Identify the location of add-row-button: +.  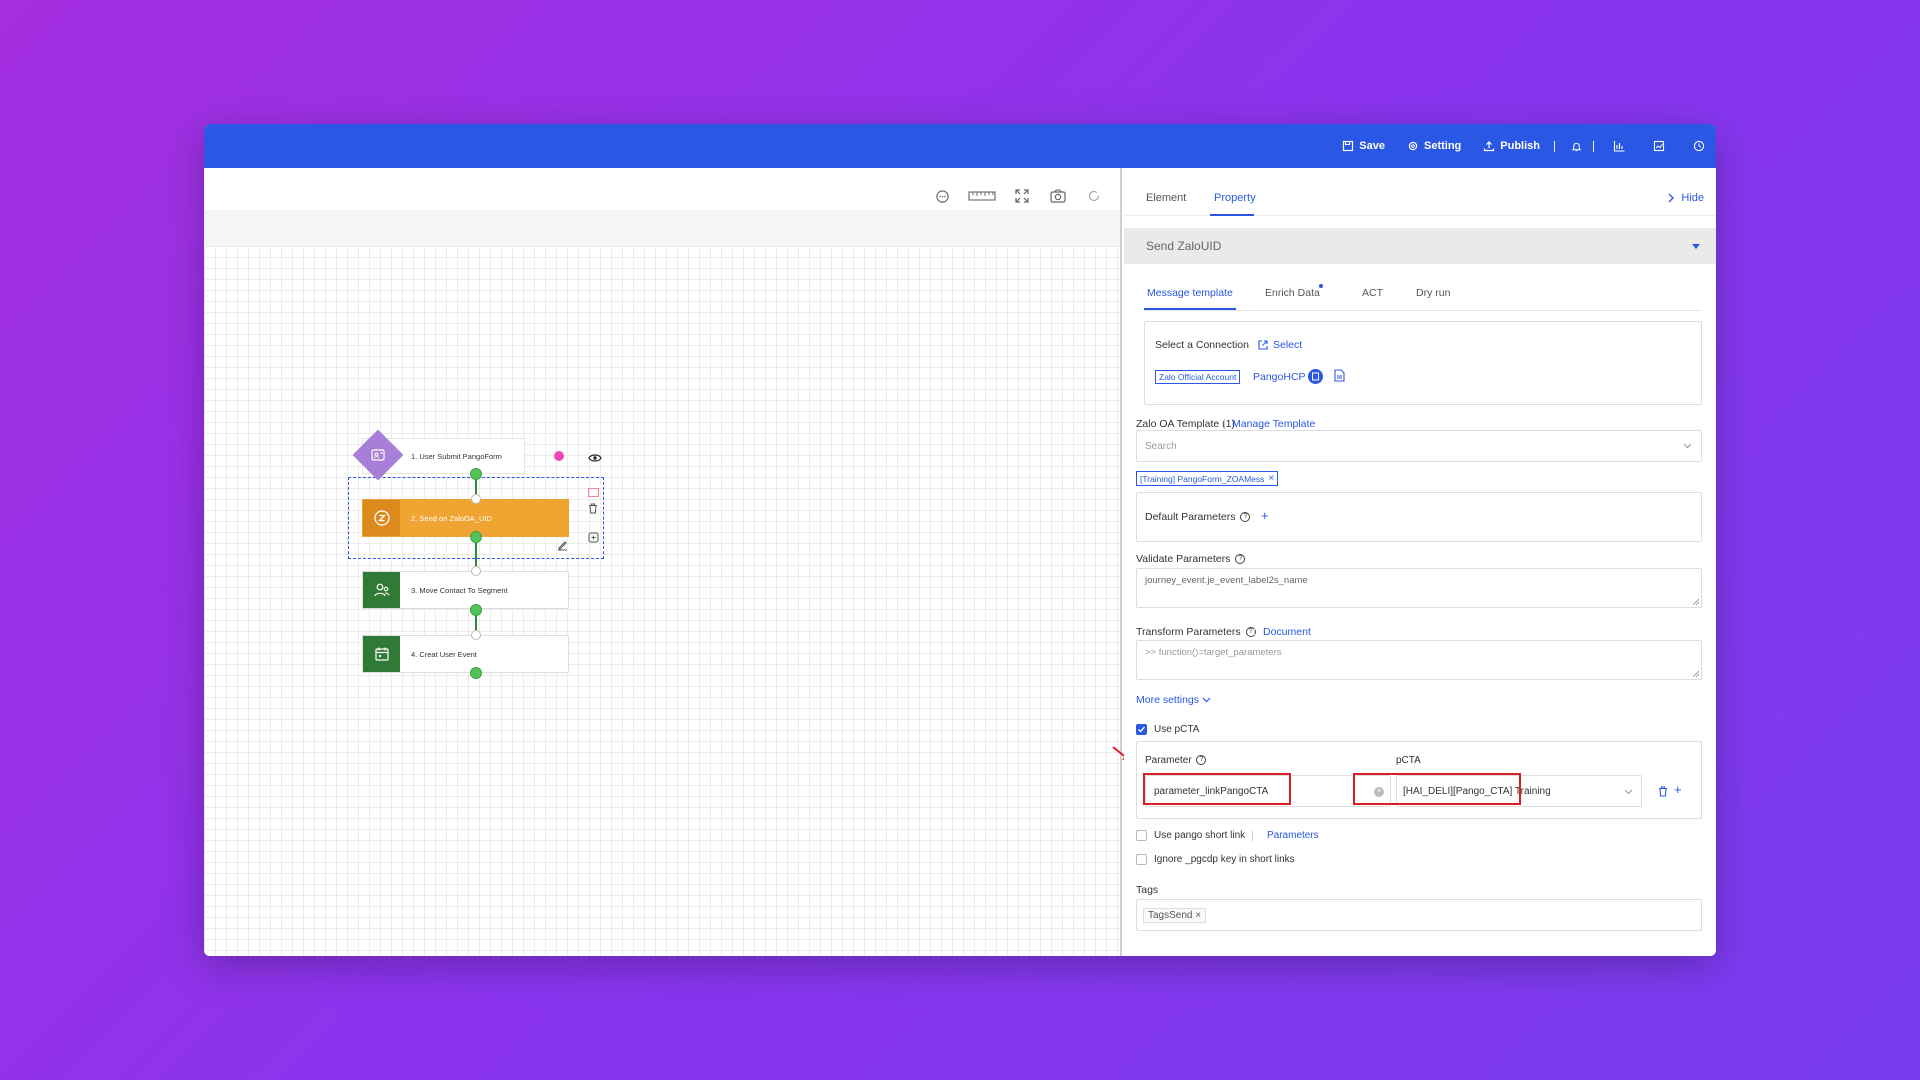
(1678, 789).